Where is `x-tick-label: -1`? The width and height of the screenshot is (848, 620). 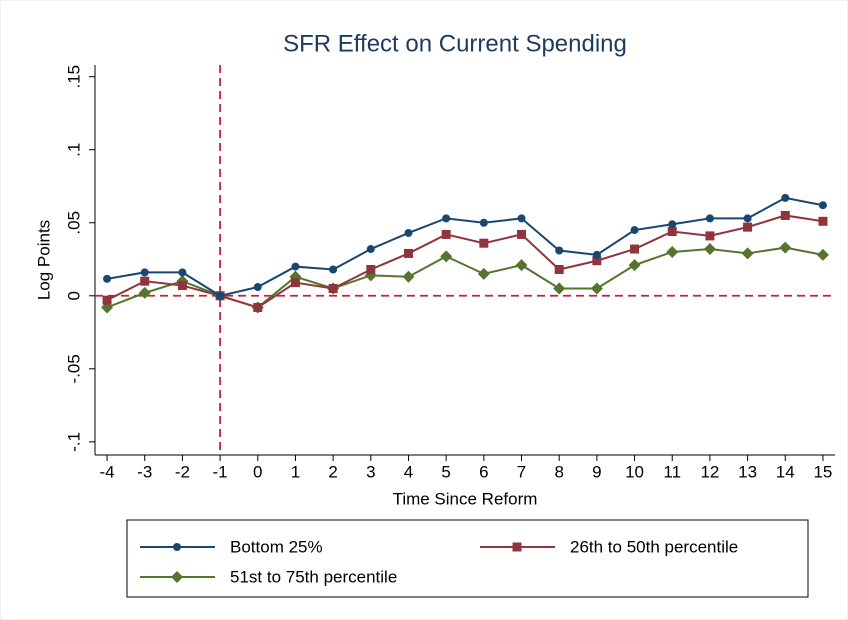 x-tick-label: -1 is located at coordinates (220, 471).